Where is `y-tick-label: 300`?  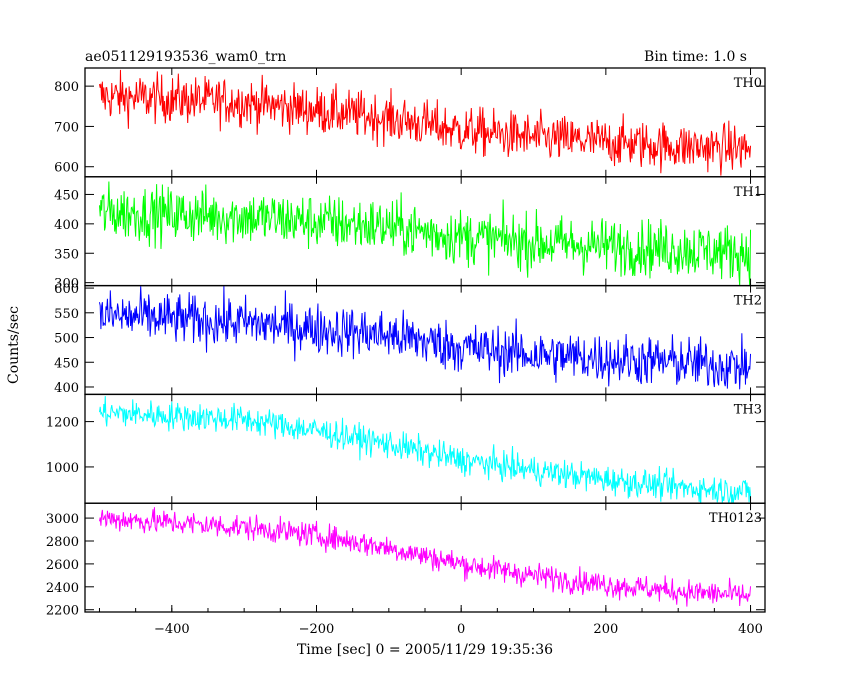
y-tick-label: 300 is located at coordinates (66, 284).